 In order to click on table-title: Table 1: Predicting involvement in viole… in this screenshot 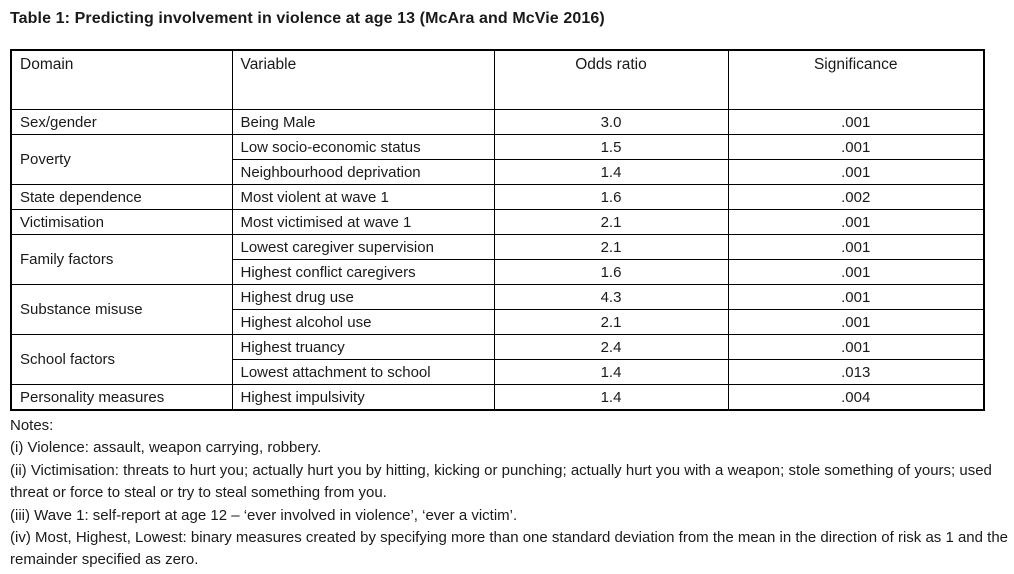, I will do `click(307, 18)`.